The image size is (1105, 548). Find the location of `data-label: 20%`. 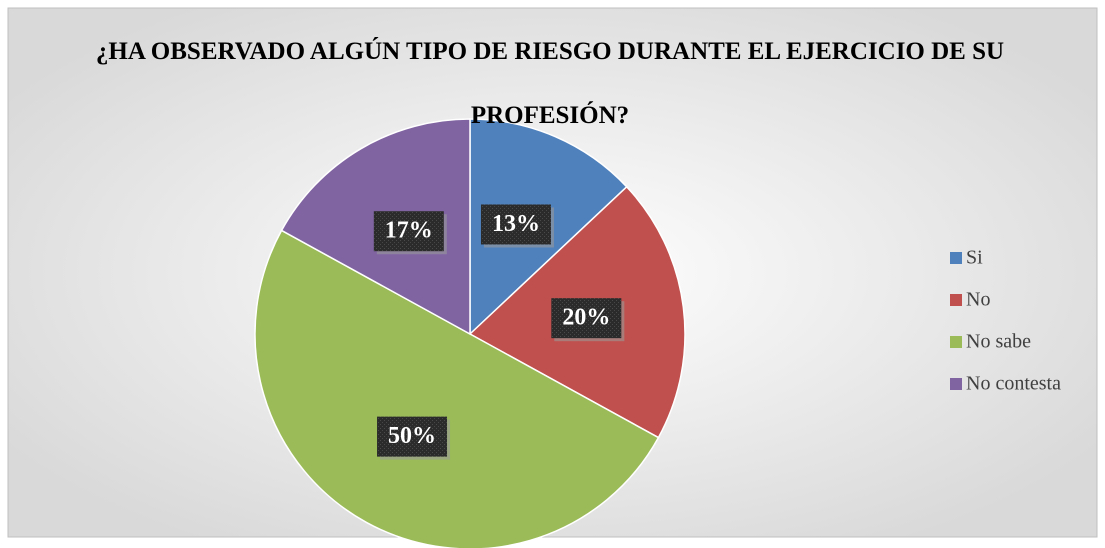

data-label: 20% is located at coordinates (586, 318).